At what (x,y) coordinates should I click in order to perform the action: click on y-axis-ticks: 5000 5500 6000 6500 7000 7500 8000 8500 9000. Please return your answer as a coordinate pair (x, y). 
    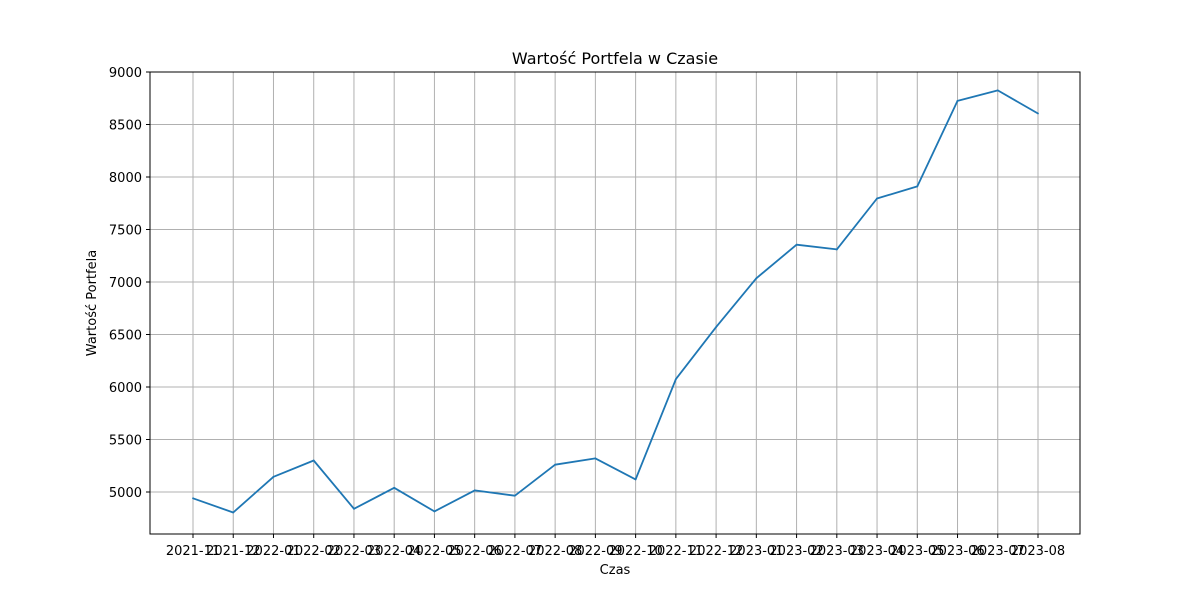
    Looking at the image, I should click on (129, 283).